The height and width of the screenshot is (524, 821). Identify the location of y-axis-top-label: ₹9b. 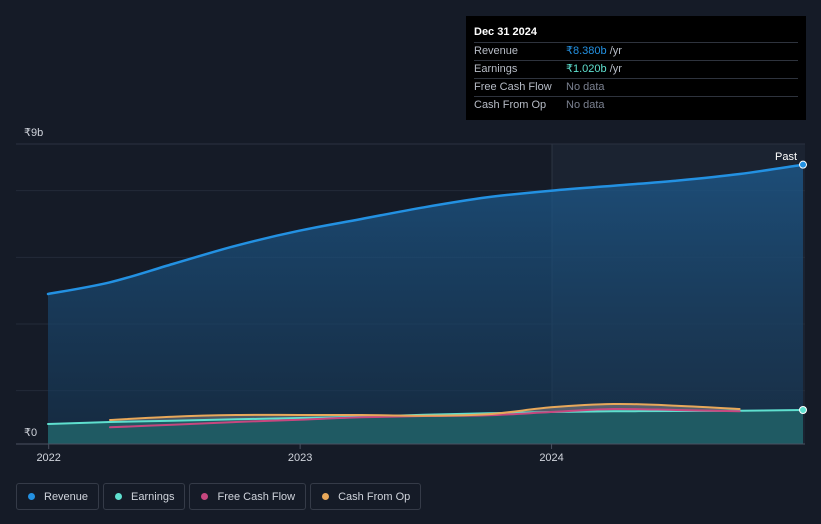
(33, 133).